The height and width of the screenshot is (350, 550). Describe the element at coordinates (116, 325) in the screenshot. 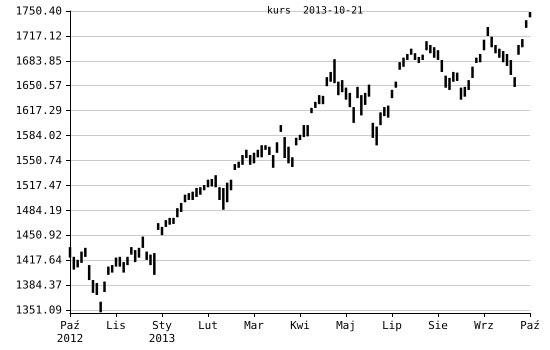

I see `x-tick-label: Lis` at that location.